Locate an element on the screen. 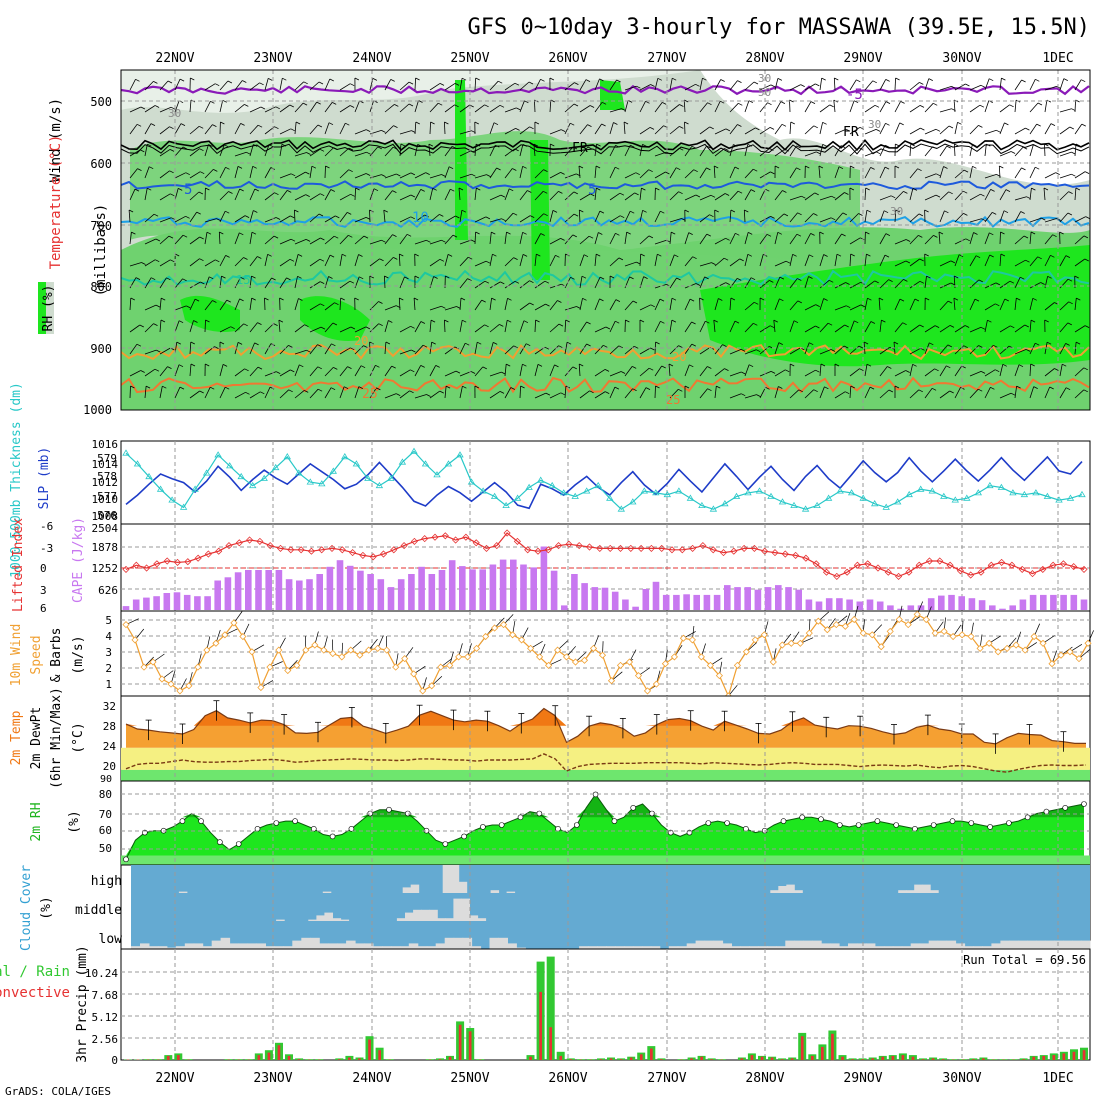  rh-saturated-region is located at coordinates (210, 313).